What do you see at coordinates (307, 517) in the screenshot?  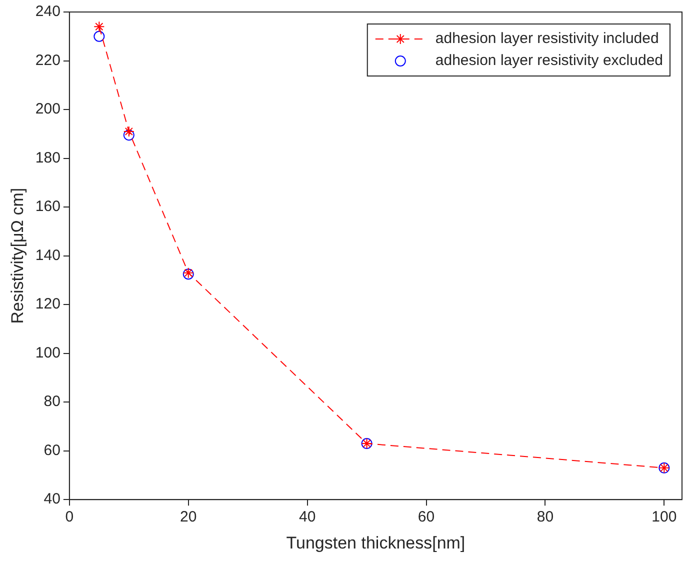 I see `x-tick-label: 40` at bounding box center [307, 517].